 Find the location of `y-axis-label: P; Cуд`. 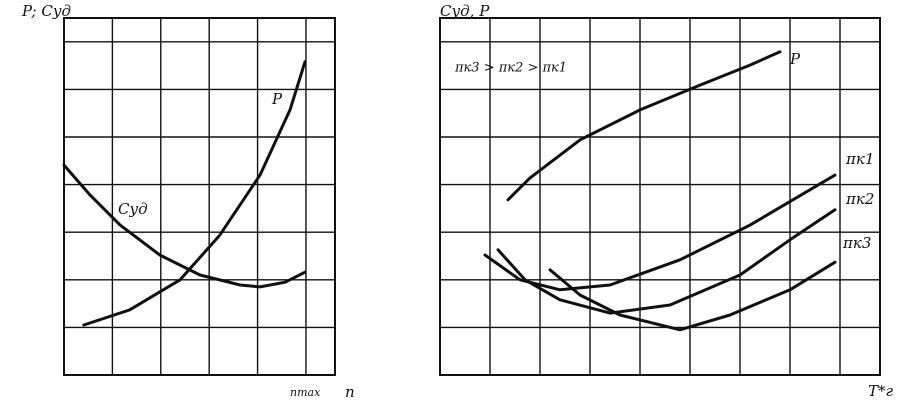

y-axis-label: P; Cуд is located at coordinates (46, 11).